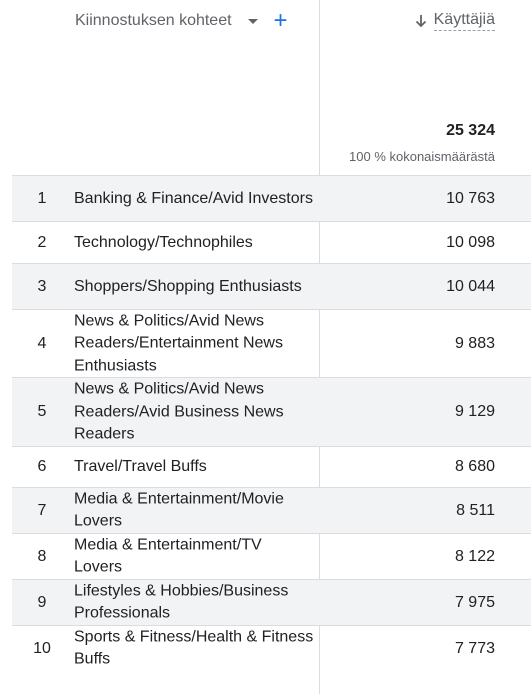 This screenshot has height=694, width=531. Describe the element at coordinates (422, 156) in the screenshot. I see `metric-total-percent: 100 % kokonaismäärästä` at that location.